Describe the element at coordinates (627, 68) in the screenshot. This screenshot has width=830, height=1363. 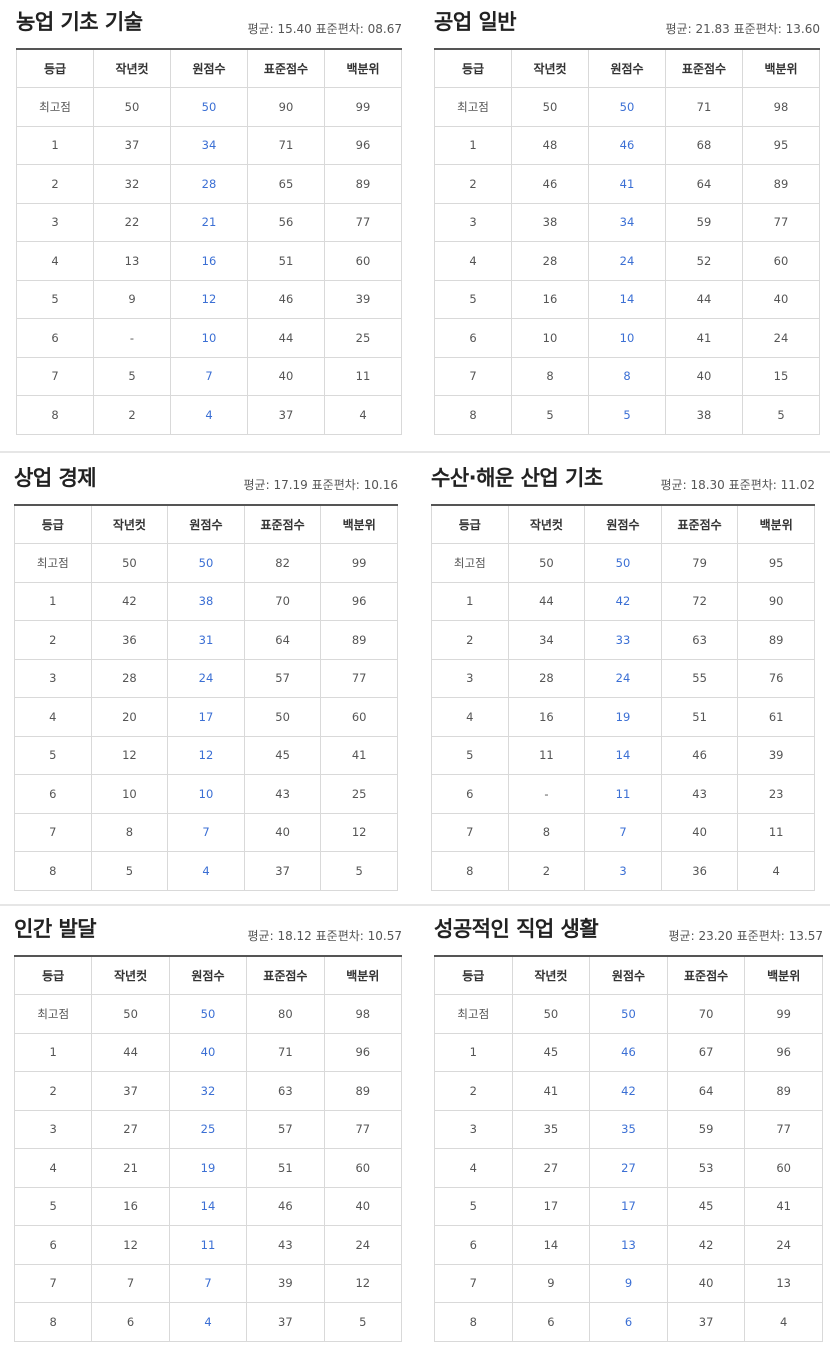
I see `column-header: 원점수` at that location.